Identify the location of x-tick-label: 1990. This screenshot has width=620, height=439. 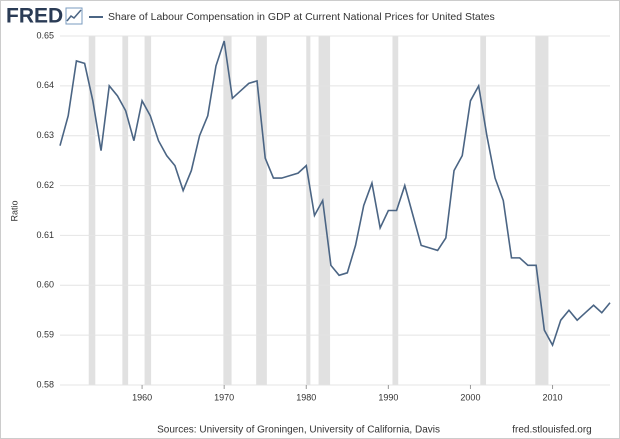
(388, 397).